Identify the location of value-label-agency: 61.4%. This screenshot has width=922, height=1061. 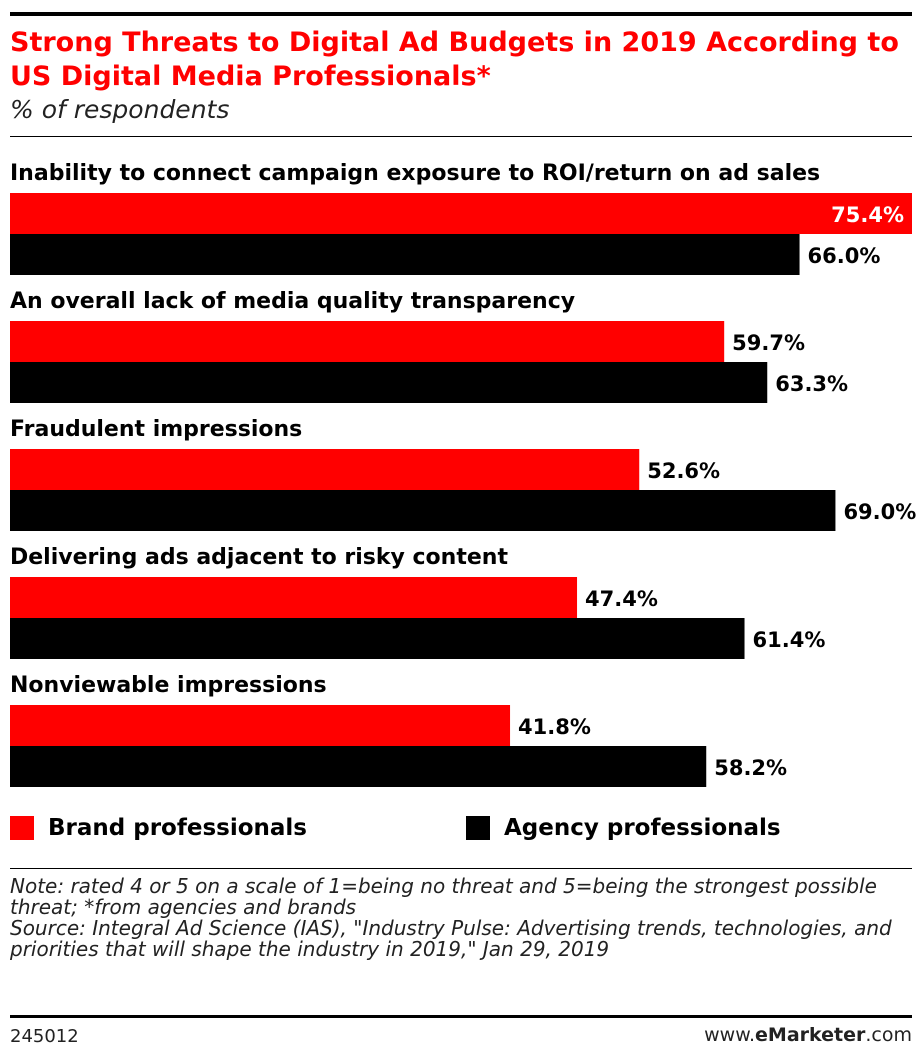
(789, 640).